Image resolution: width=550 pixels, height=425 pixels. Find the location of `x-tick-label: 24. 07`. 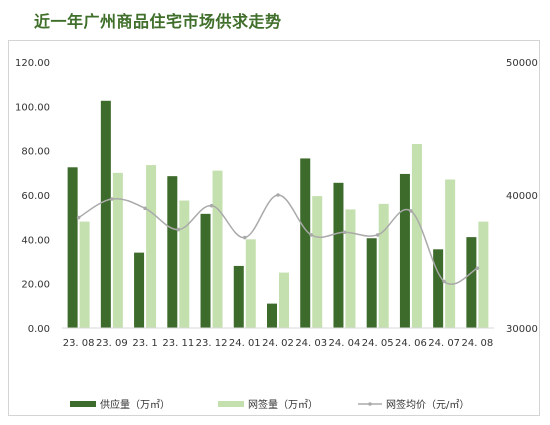

x-tick-label: 24. 07 is located at coordinates (444, 343).